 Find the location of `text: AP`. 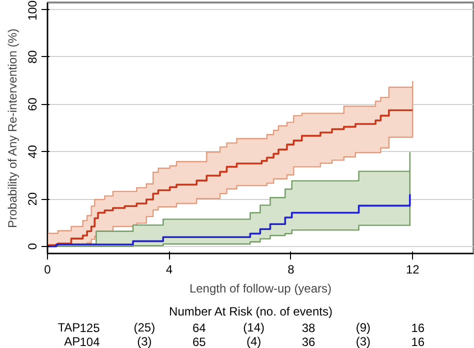

text: AP is located at coordinates (72, 341).